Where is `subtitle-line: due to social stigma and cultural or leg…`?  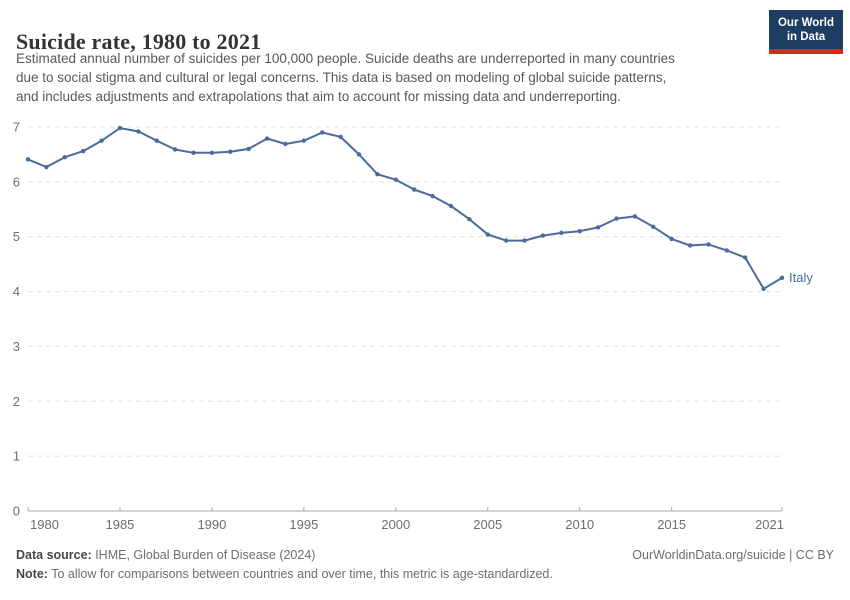 subtitle-line: due to social stigma and cultural or leg… is located at coordinates (341, 77).